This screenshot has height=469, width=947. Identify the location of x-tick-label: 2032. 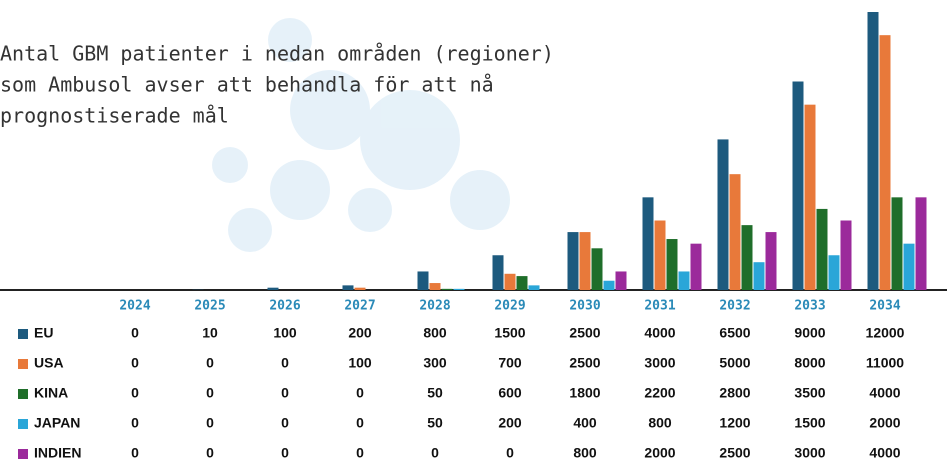
(734, 306).